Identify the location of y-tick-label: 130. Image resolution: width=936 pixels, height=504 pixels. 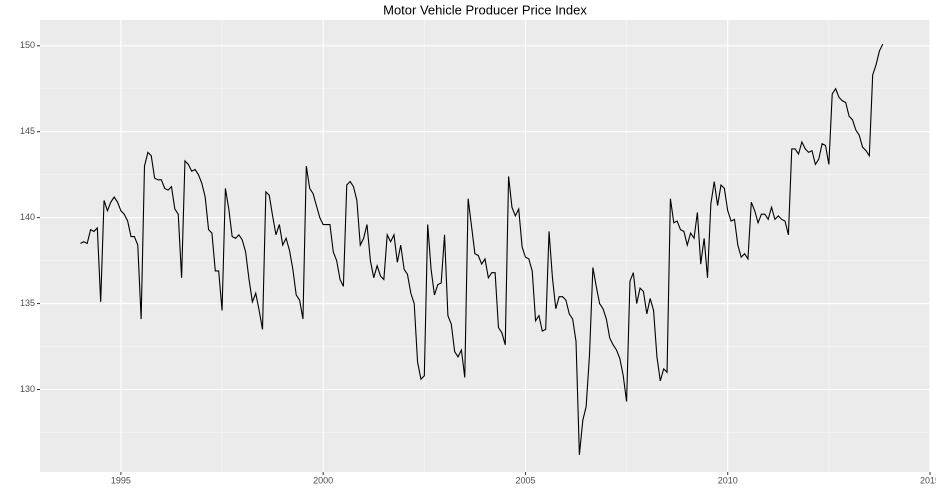
(27, 389).